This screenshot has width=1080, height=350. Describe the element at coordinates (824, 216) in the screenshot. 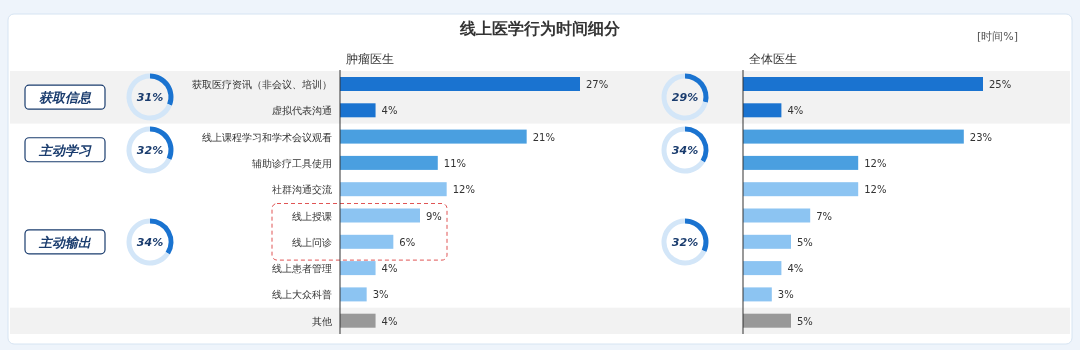

I see `data-label: 7%` at that location.